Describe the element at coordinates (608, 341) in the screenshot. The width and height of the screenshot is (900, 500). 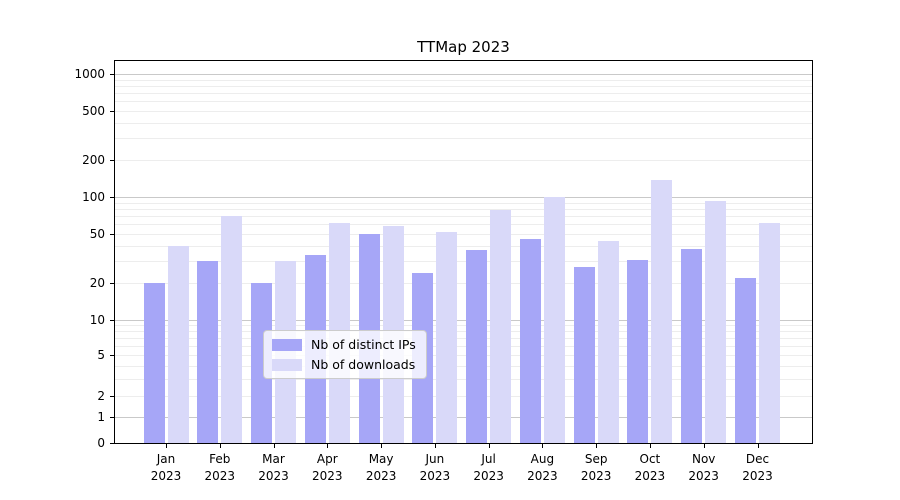
I see `bar-nb-of-downloads-sep` at that location.